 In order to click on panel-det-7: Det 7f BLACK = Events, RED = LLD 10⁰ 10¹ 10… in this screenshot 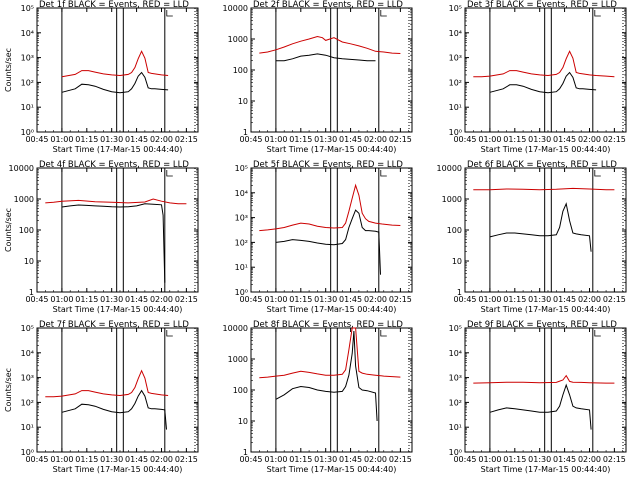, I will do `click(101, 397)`.